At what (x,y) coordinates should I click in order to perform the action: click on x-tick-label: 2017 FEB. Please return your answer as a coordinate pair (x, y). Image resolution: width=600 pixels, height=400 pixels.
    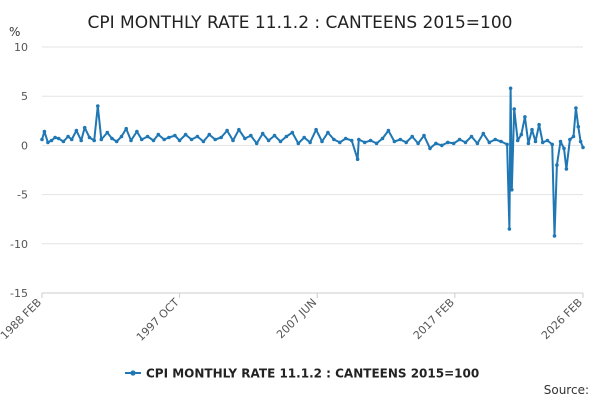
    Looking at the image, I should click on (434, 319).